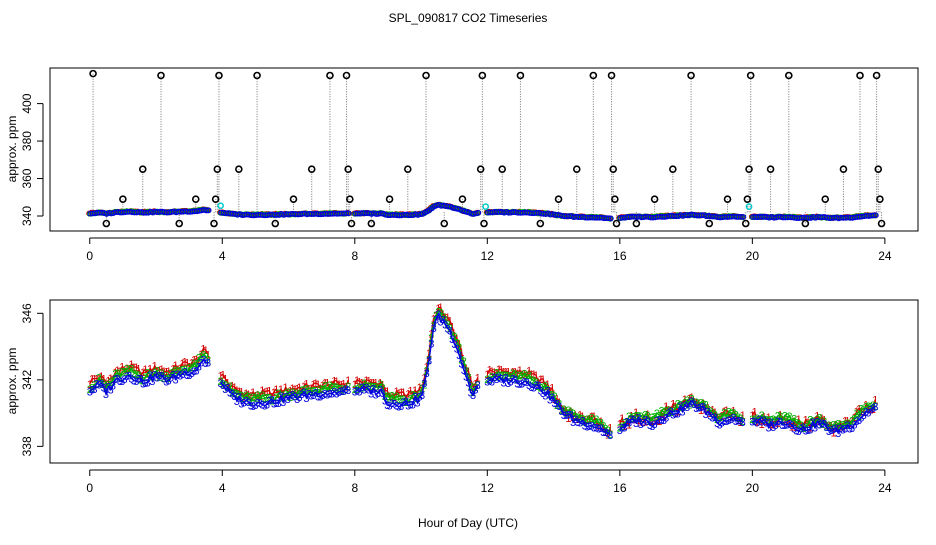  I want to click on top-x-tick-label: 4, so click(222, 256).